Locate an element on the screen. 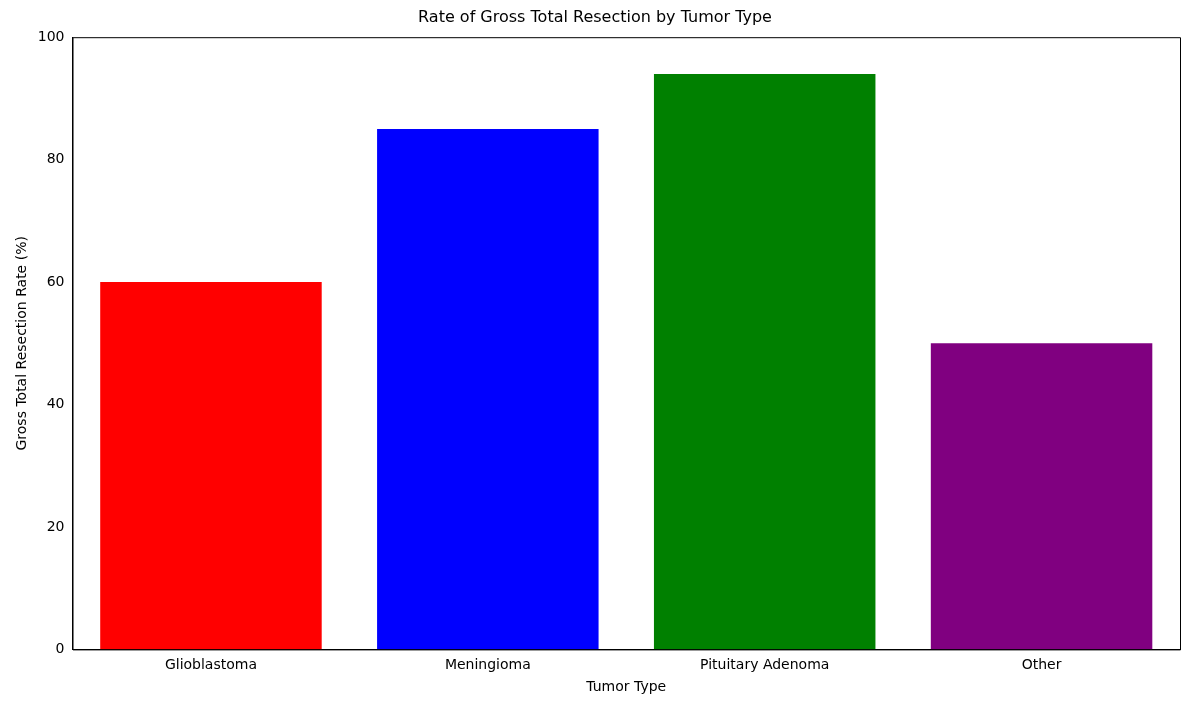 The height and width of the screenshot is (702, 1182). y-tick-label: 80 is located at coordinates (55, 158).